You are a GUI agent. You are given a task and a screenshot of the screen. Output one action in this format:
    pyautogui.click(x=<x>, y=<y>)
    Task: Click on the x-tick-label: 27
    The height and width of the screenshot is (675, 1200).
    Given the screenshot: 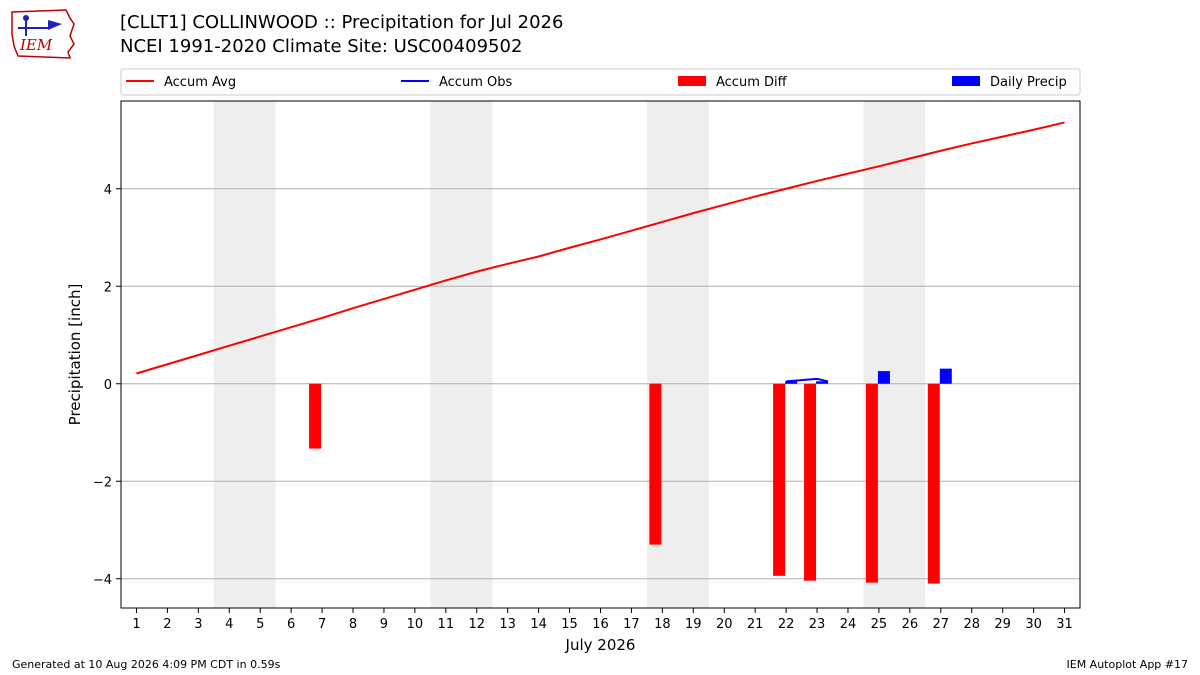 What is the action you would take?
    pyautogui.click(x=941, y=624)
    